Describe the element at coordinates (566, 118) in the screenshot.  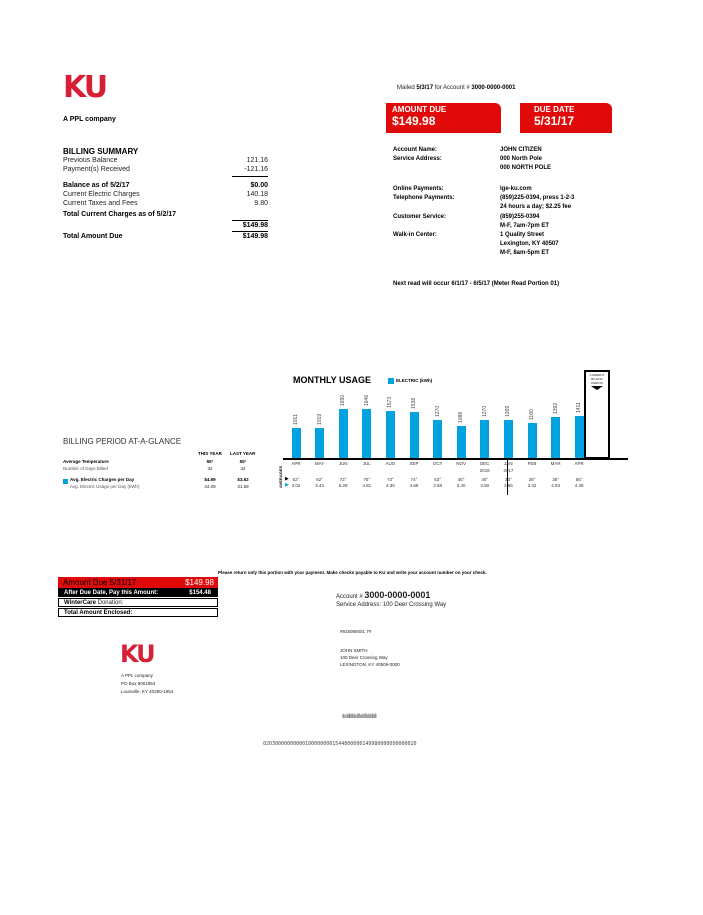
I see `due-date-box: DUE DATE 5/31/17` at that location.